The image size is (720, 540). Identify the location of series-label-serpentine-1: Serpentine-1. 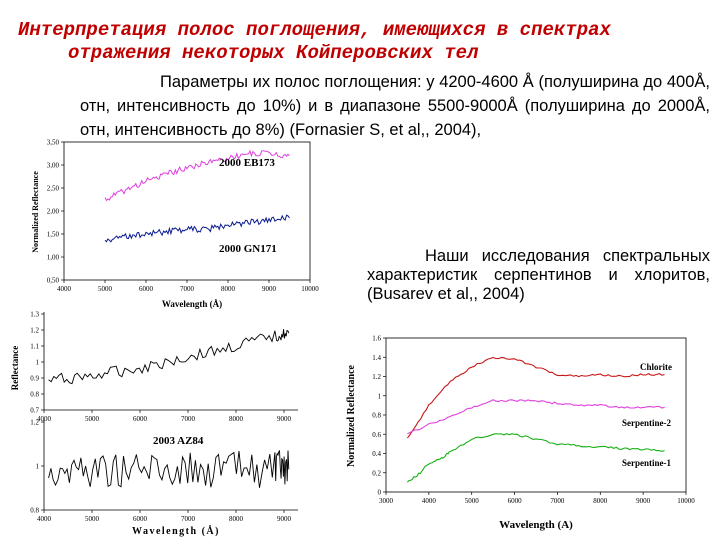
(646, 463).